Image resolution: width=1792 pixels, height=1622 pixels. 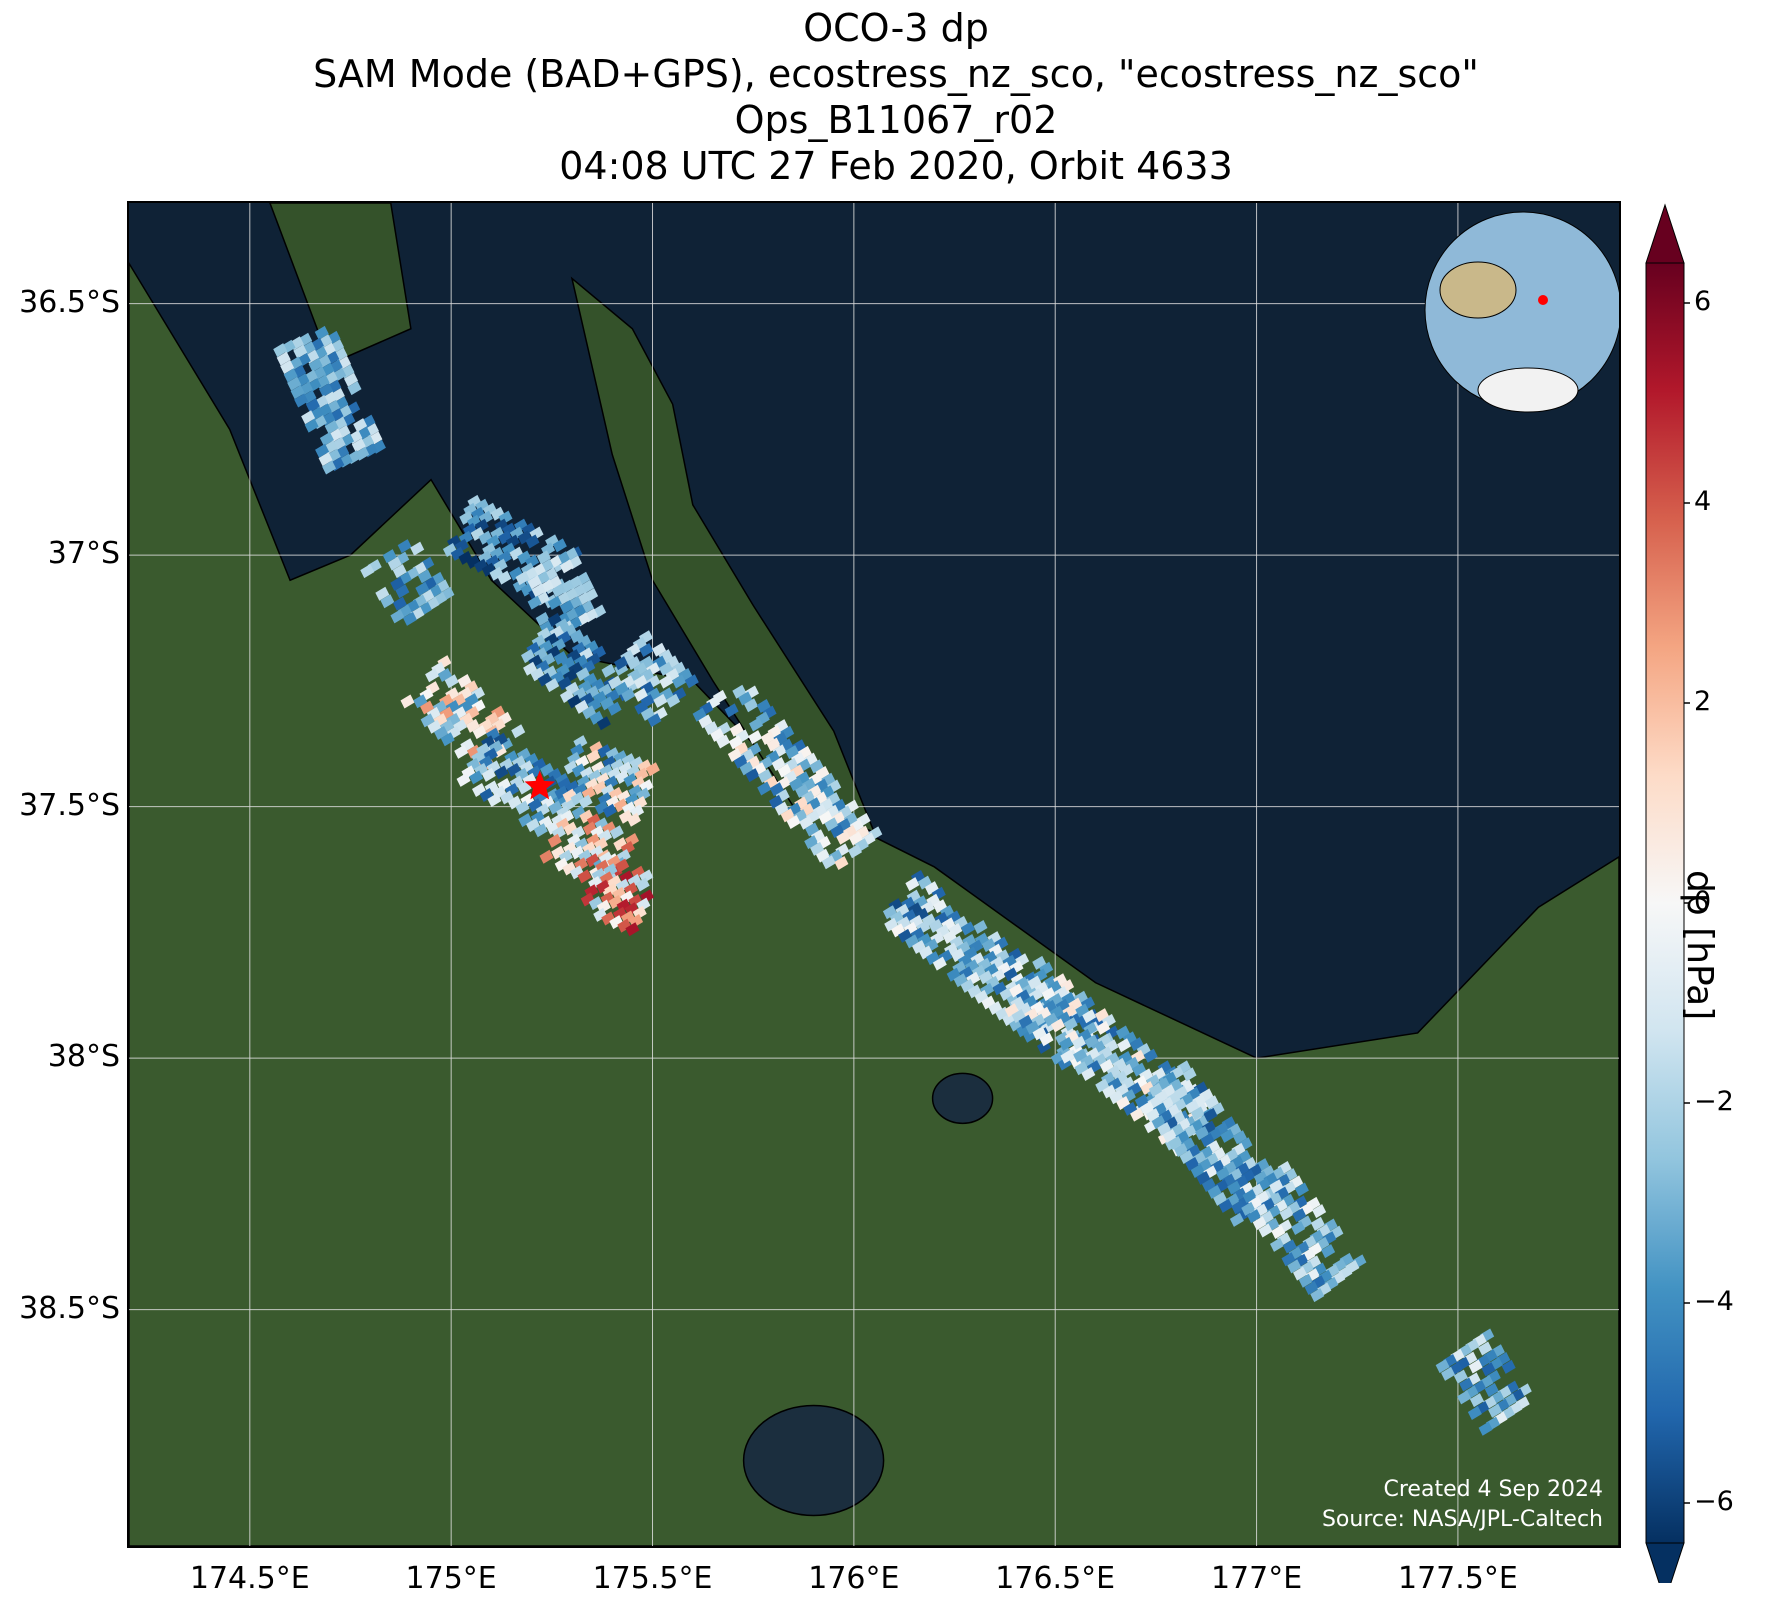 What do you see at coordinates (1703, 901) in the screenshot?
I see `colorbar-tick-label: 0` at bounding box center [1703, 901].